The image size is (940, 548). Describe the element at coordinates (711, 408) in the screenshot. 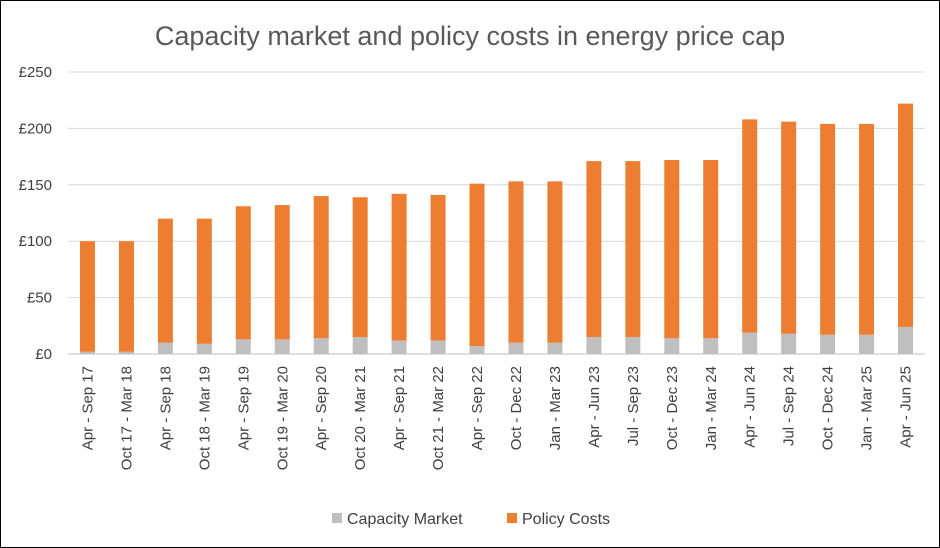

I see `x-tick-label: Jan - Mar 24` at that location.